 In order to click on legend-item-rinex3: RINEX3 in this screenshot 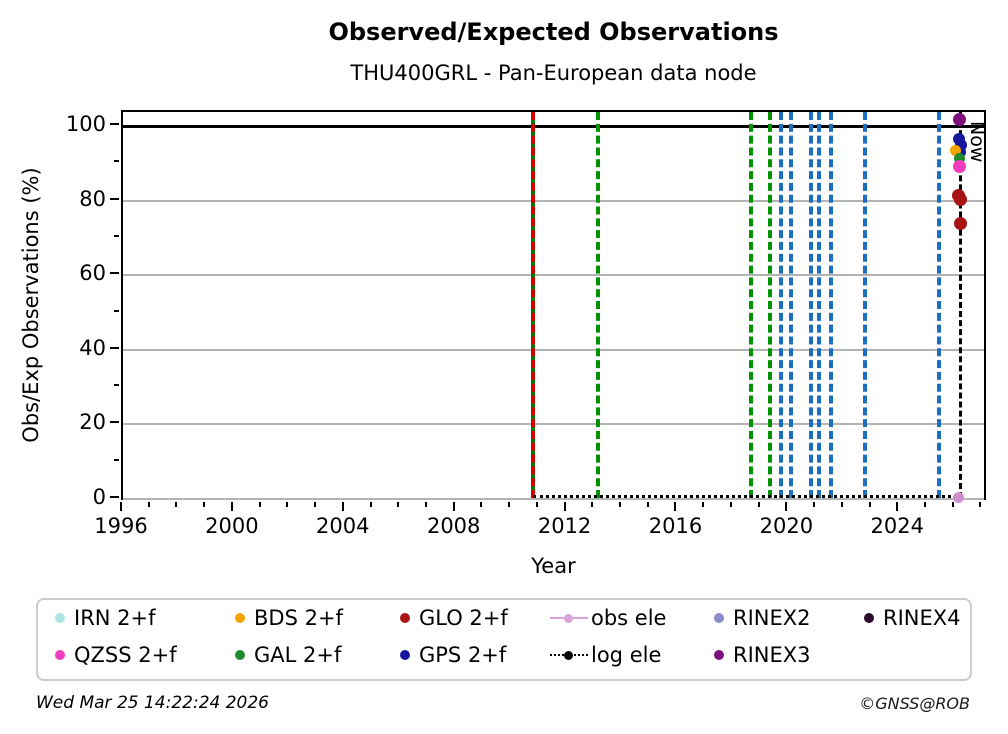, I will do `click(762, 655)`.